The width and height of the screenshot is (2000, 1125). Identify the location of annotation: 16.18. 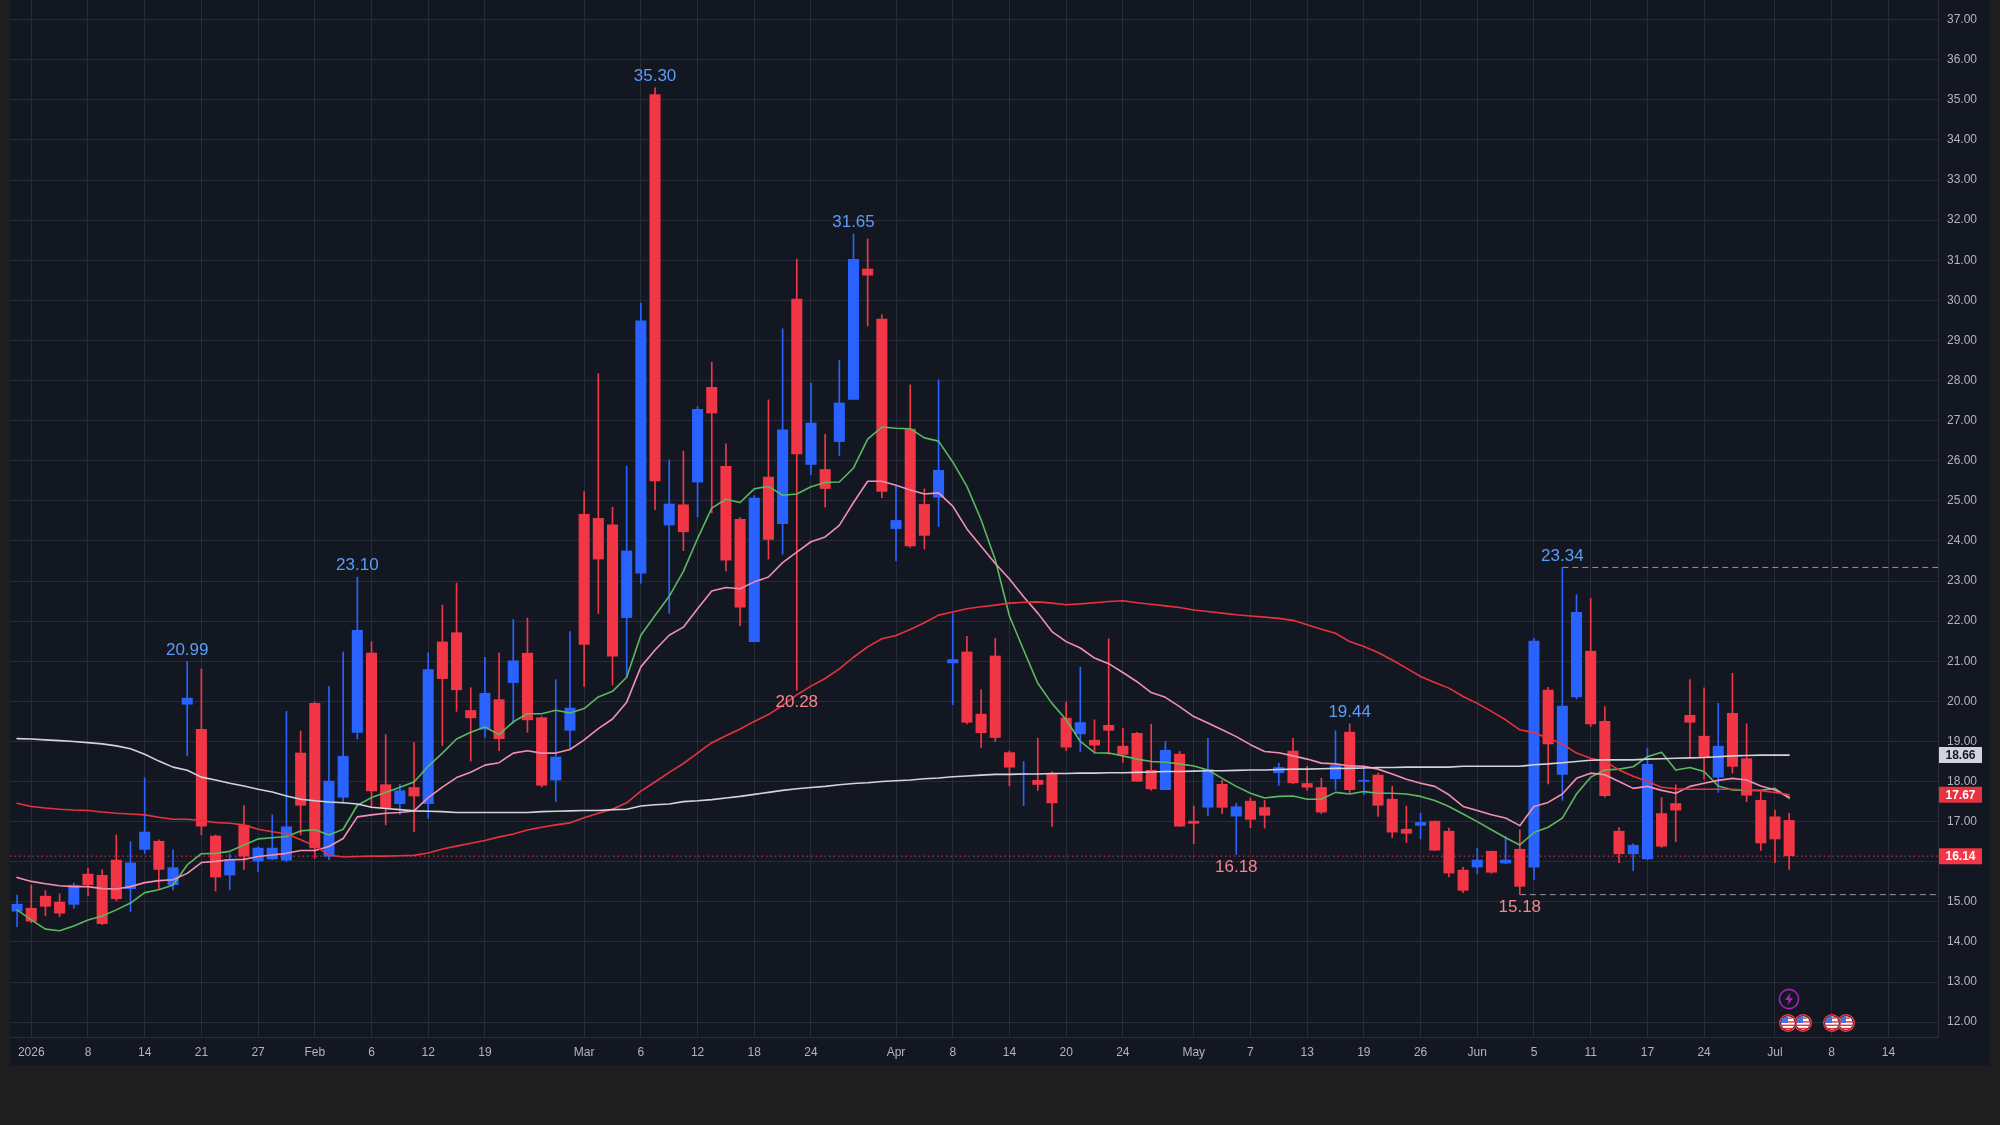
(1236, 866).